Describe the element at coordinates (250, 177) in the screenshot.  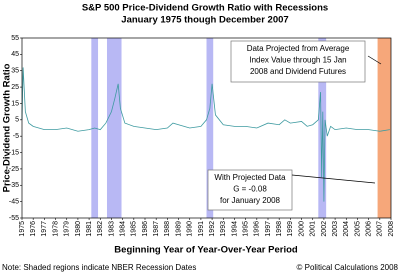
I see `annotation-text: With Projected Data` at that location.